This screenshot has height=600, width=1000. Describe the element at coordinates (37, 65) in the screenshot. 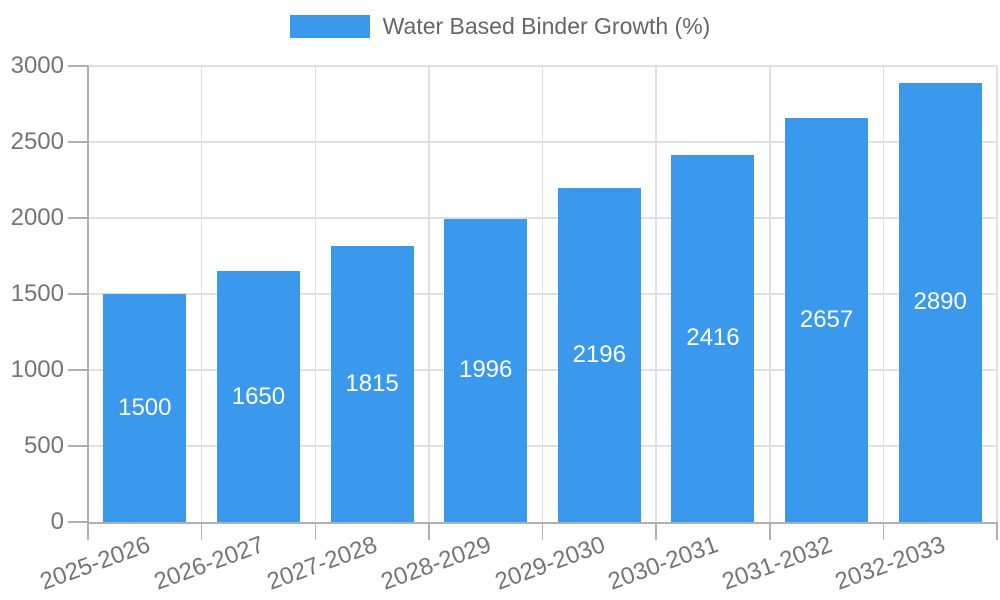

I see `y-tick-label: 3000` at that location.